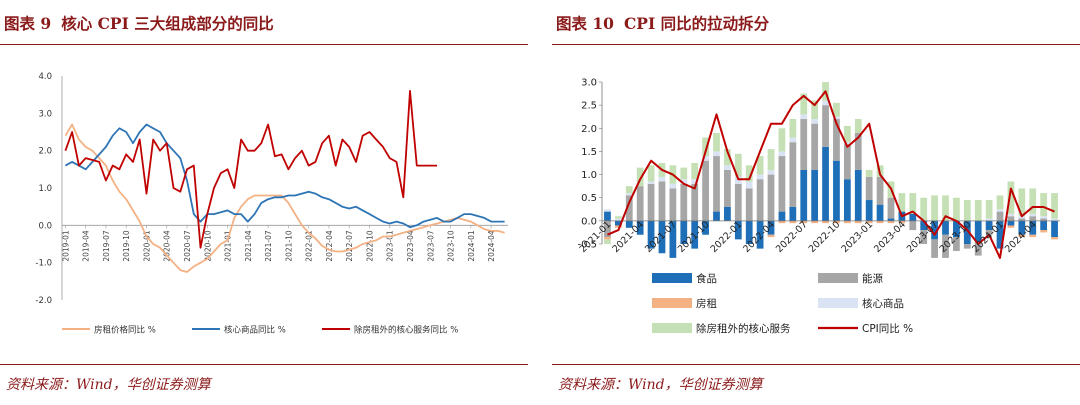  Describe the element at coordinates (451, 246) in the screenshot. I see `x-tick-label: 2023-10` at that location.